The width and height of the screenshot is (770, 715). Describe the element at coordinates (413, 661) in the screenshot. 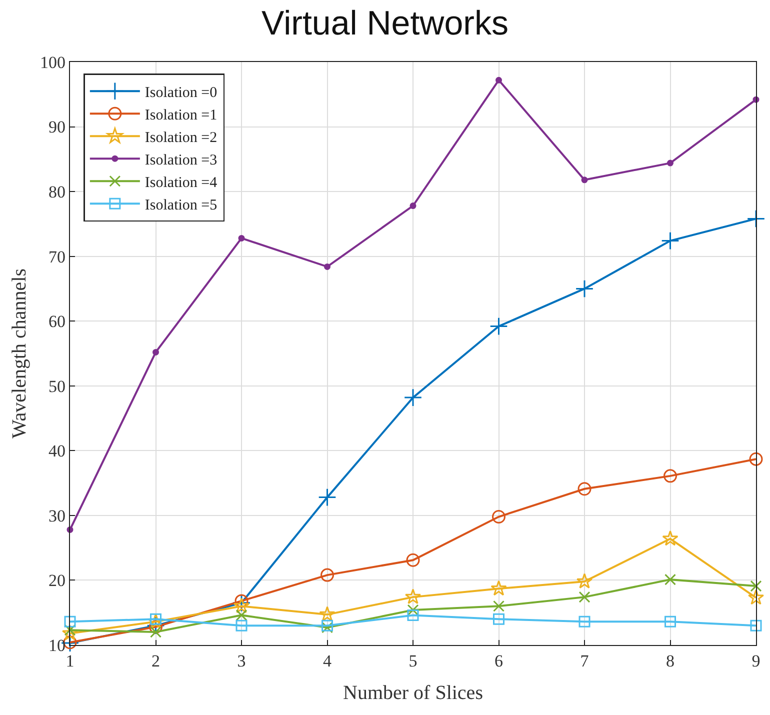

I see `x-tick-label: 5` at that location.